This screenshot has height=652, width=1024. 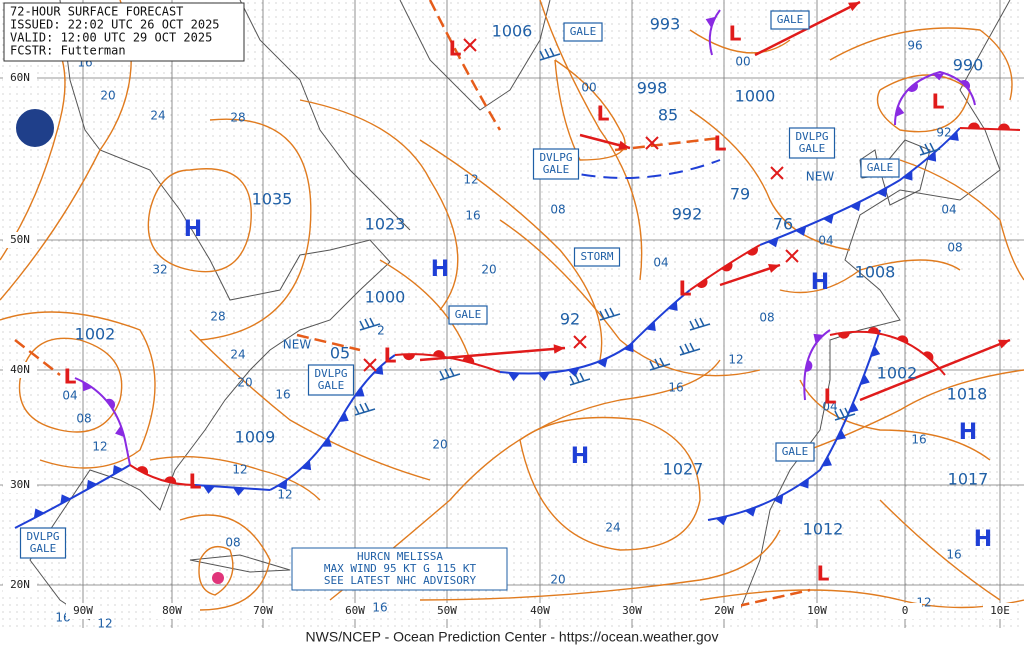 What do you see at coordinates (447, 610) in the screenshot?
I see `lon-label: 50W` at bounding box center [447, 610].